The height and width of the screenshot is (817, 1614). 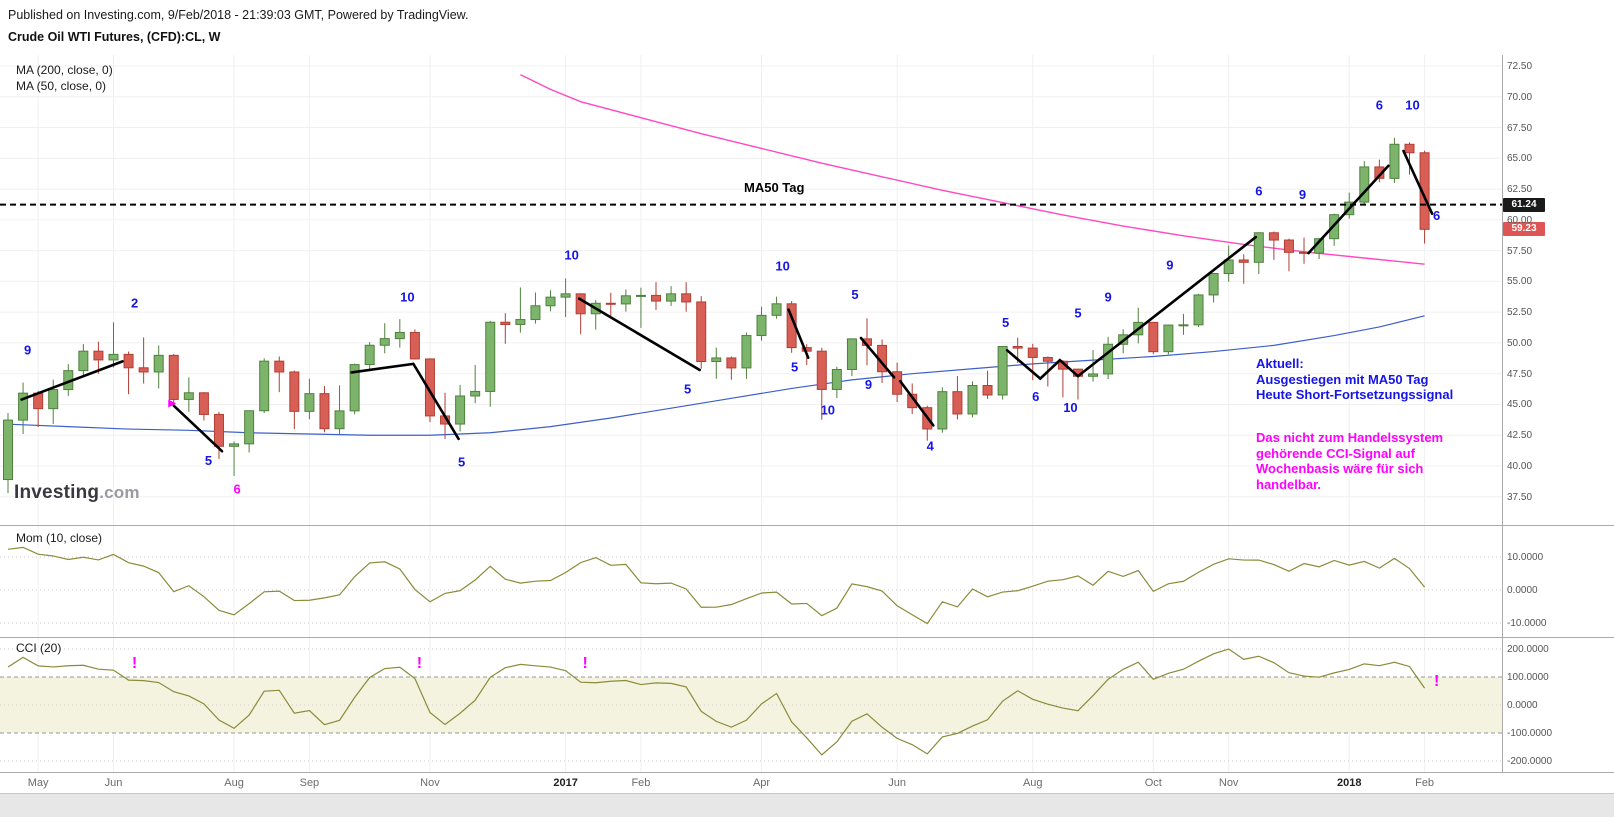 I want to click on cci-panel: !!!!, so click(x=723, y=702).